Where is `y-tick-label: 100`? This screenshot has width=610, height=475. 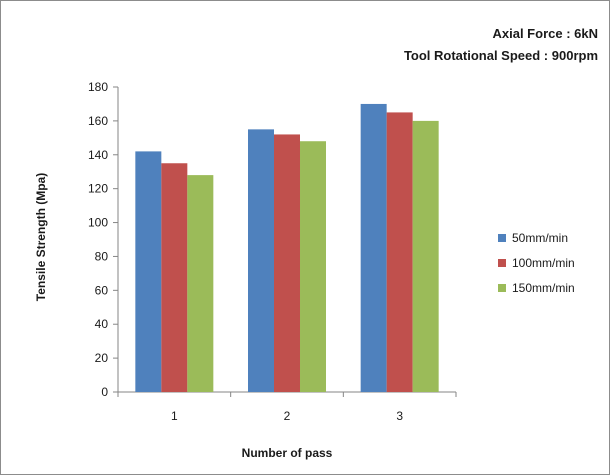
y-tick-label: 100 is located at coordinates (98, 223).